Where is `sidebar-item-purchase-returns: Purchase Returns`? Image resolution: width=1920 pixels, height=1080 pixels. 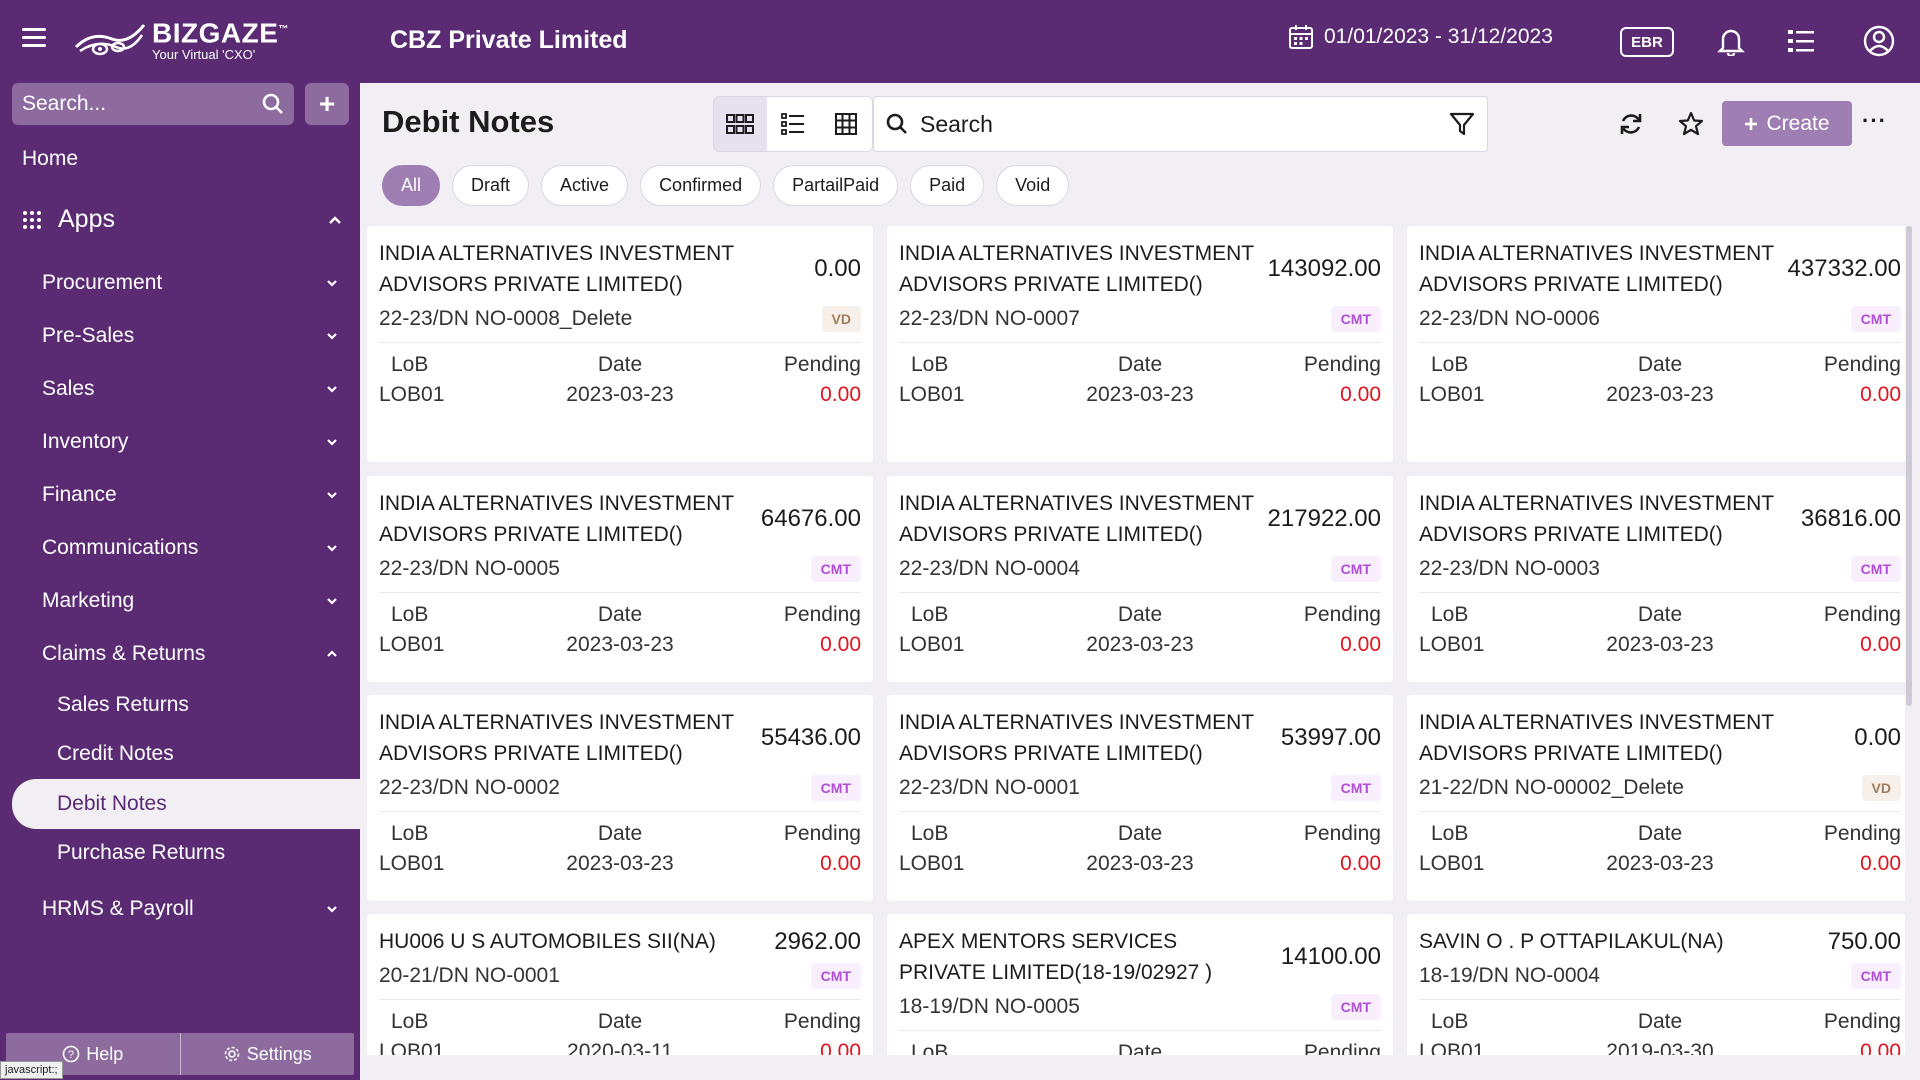
sidebar-item-purchase-returns: Purchase Returns is located at coordinates (141, 853).